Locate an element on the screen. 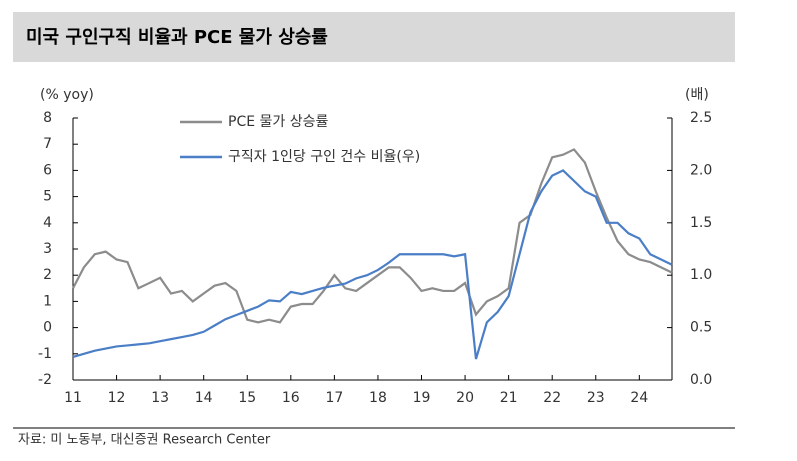 This screenshot has height=461, width=797. y-tick-label: -1 is located at coordinates (45, 354).